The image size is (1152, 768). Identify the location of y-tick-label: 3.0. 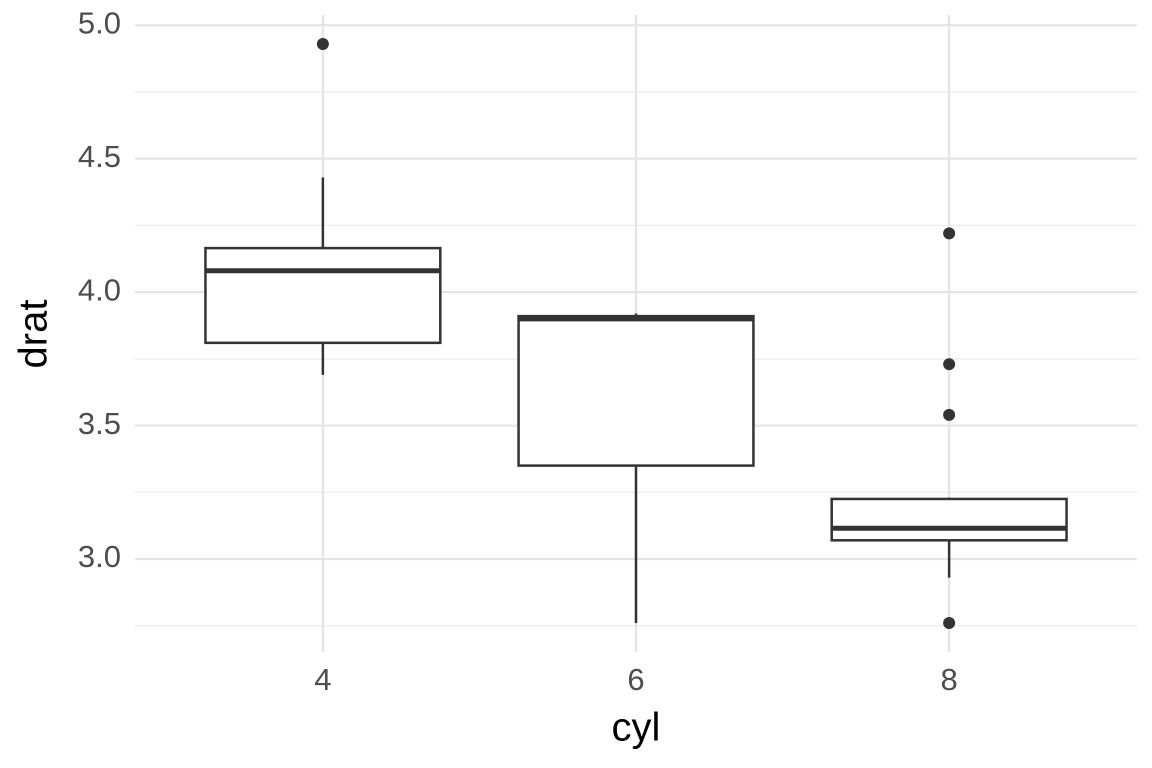
(99, 556).